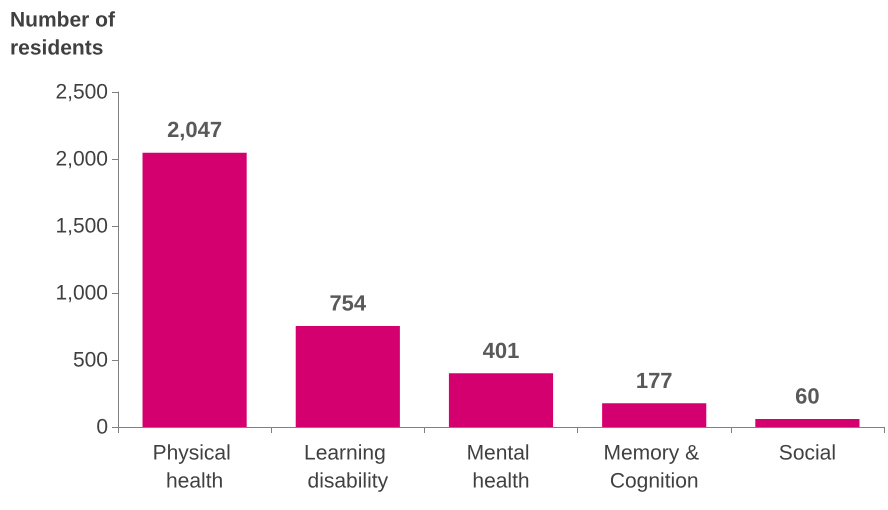 The image size is (888, 510). I want to click on x-tick-label: Physical health, so click(194, 467).